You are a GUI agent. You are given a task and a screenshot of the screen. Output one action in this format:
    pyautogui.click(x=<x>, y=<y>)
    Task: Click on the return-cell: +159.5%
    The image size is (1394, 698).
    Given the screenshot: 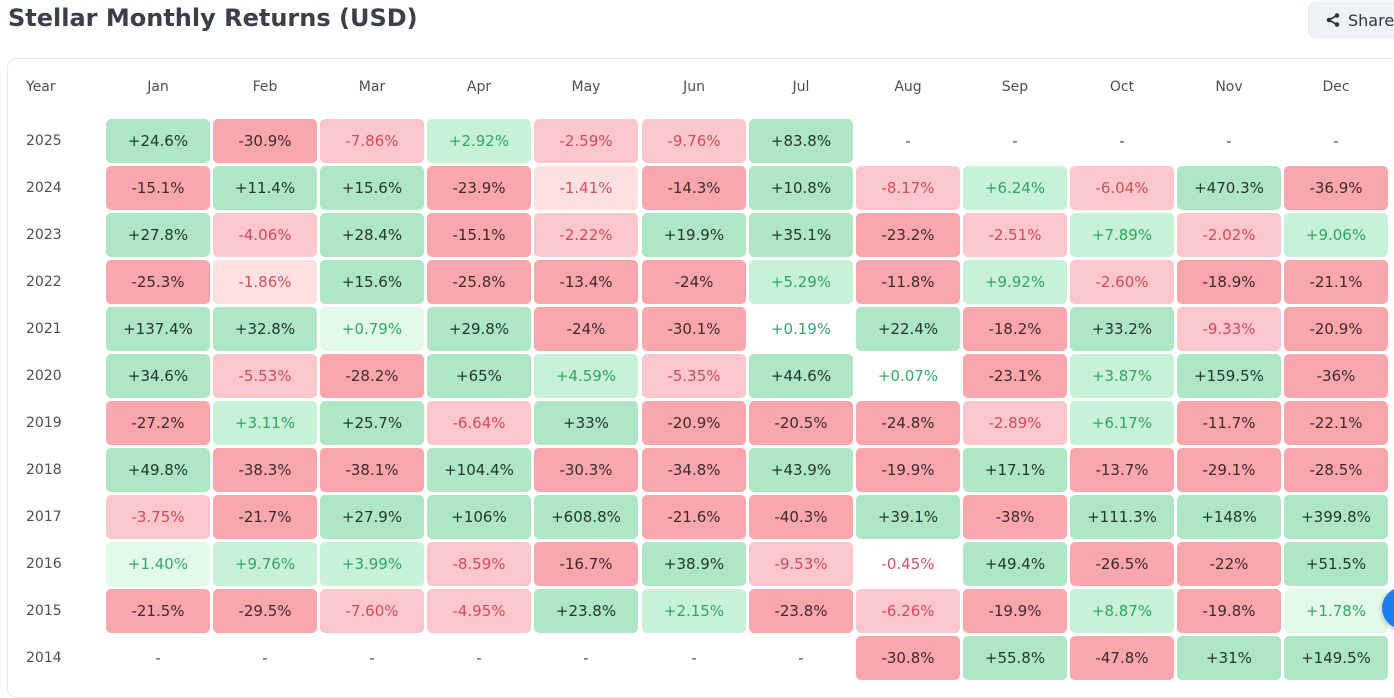 What is the action you would take?
    pyautogui.click(x=1229, y=376)
    